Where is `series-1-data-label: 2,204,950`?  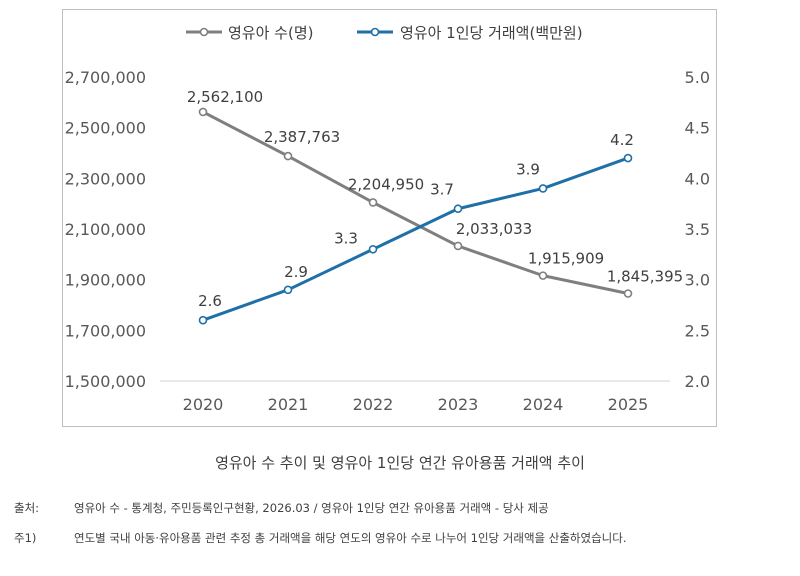
series-1-data-label: 2,204,950 is located at coordinates (386, 184).